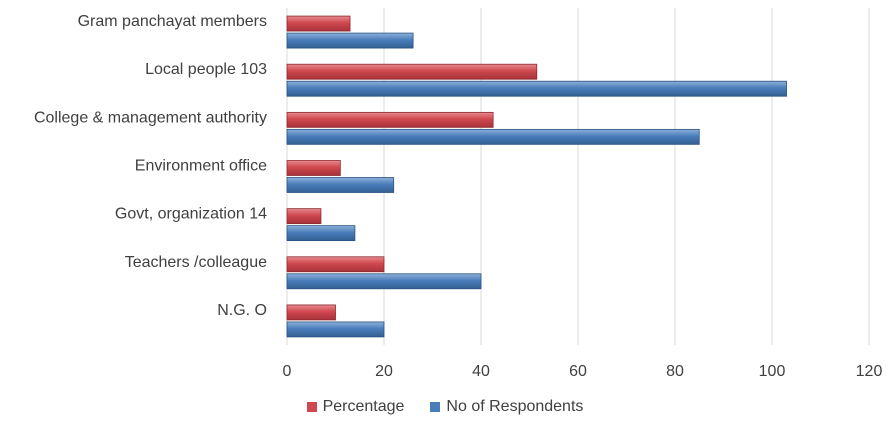  Describe the element at coordinates (287, 371) in the screenshot. I see `x-tick-label: 0` at that location.